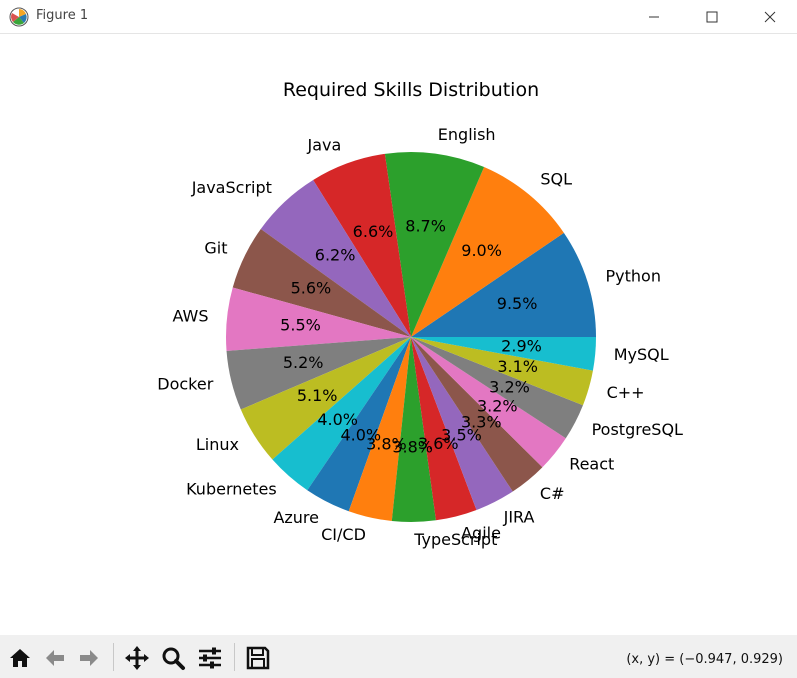  What do you see at coordinates (231, 187) in the screenshot?
I see `slice-label: JavaScript` at bounding box center [231, 187].